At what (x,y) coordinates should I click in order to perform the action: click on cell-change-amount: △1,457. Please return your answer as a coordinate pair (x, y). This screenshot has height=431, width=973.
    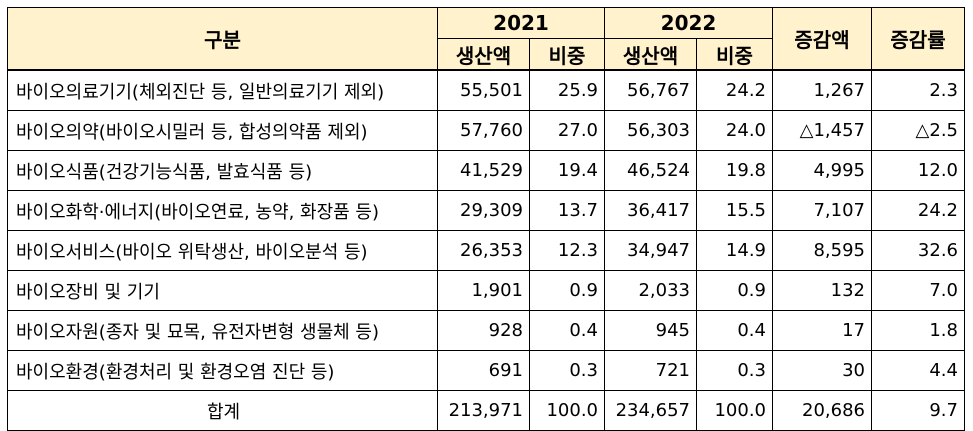
    Looking at the image, I should click on (822, 130).